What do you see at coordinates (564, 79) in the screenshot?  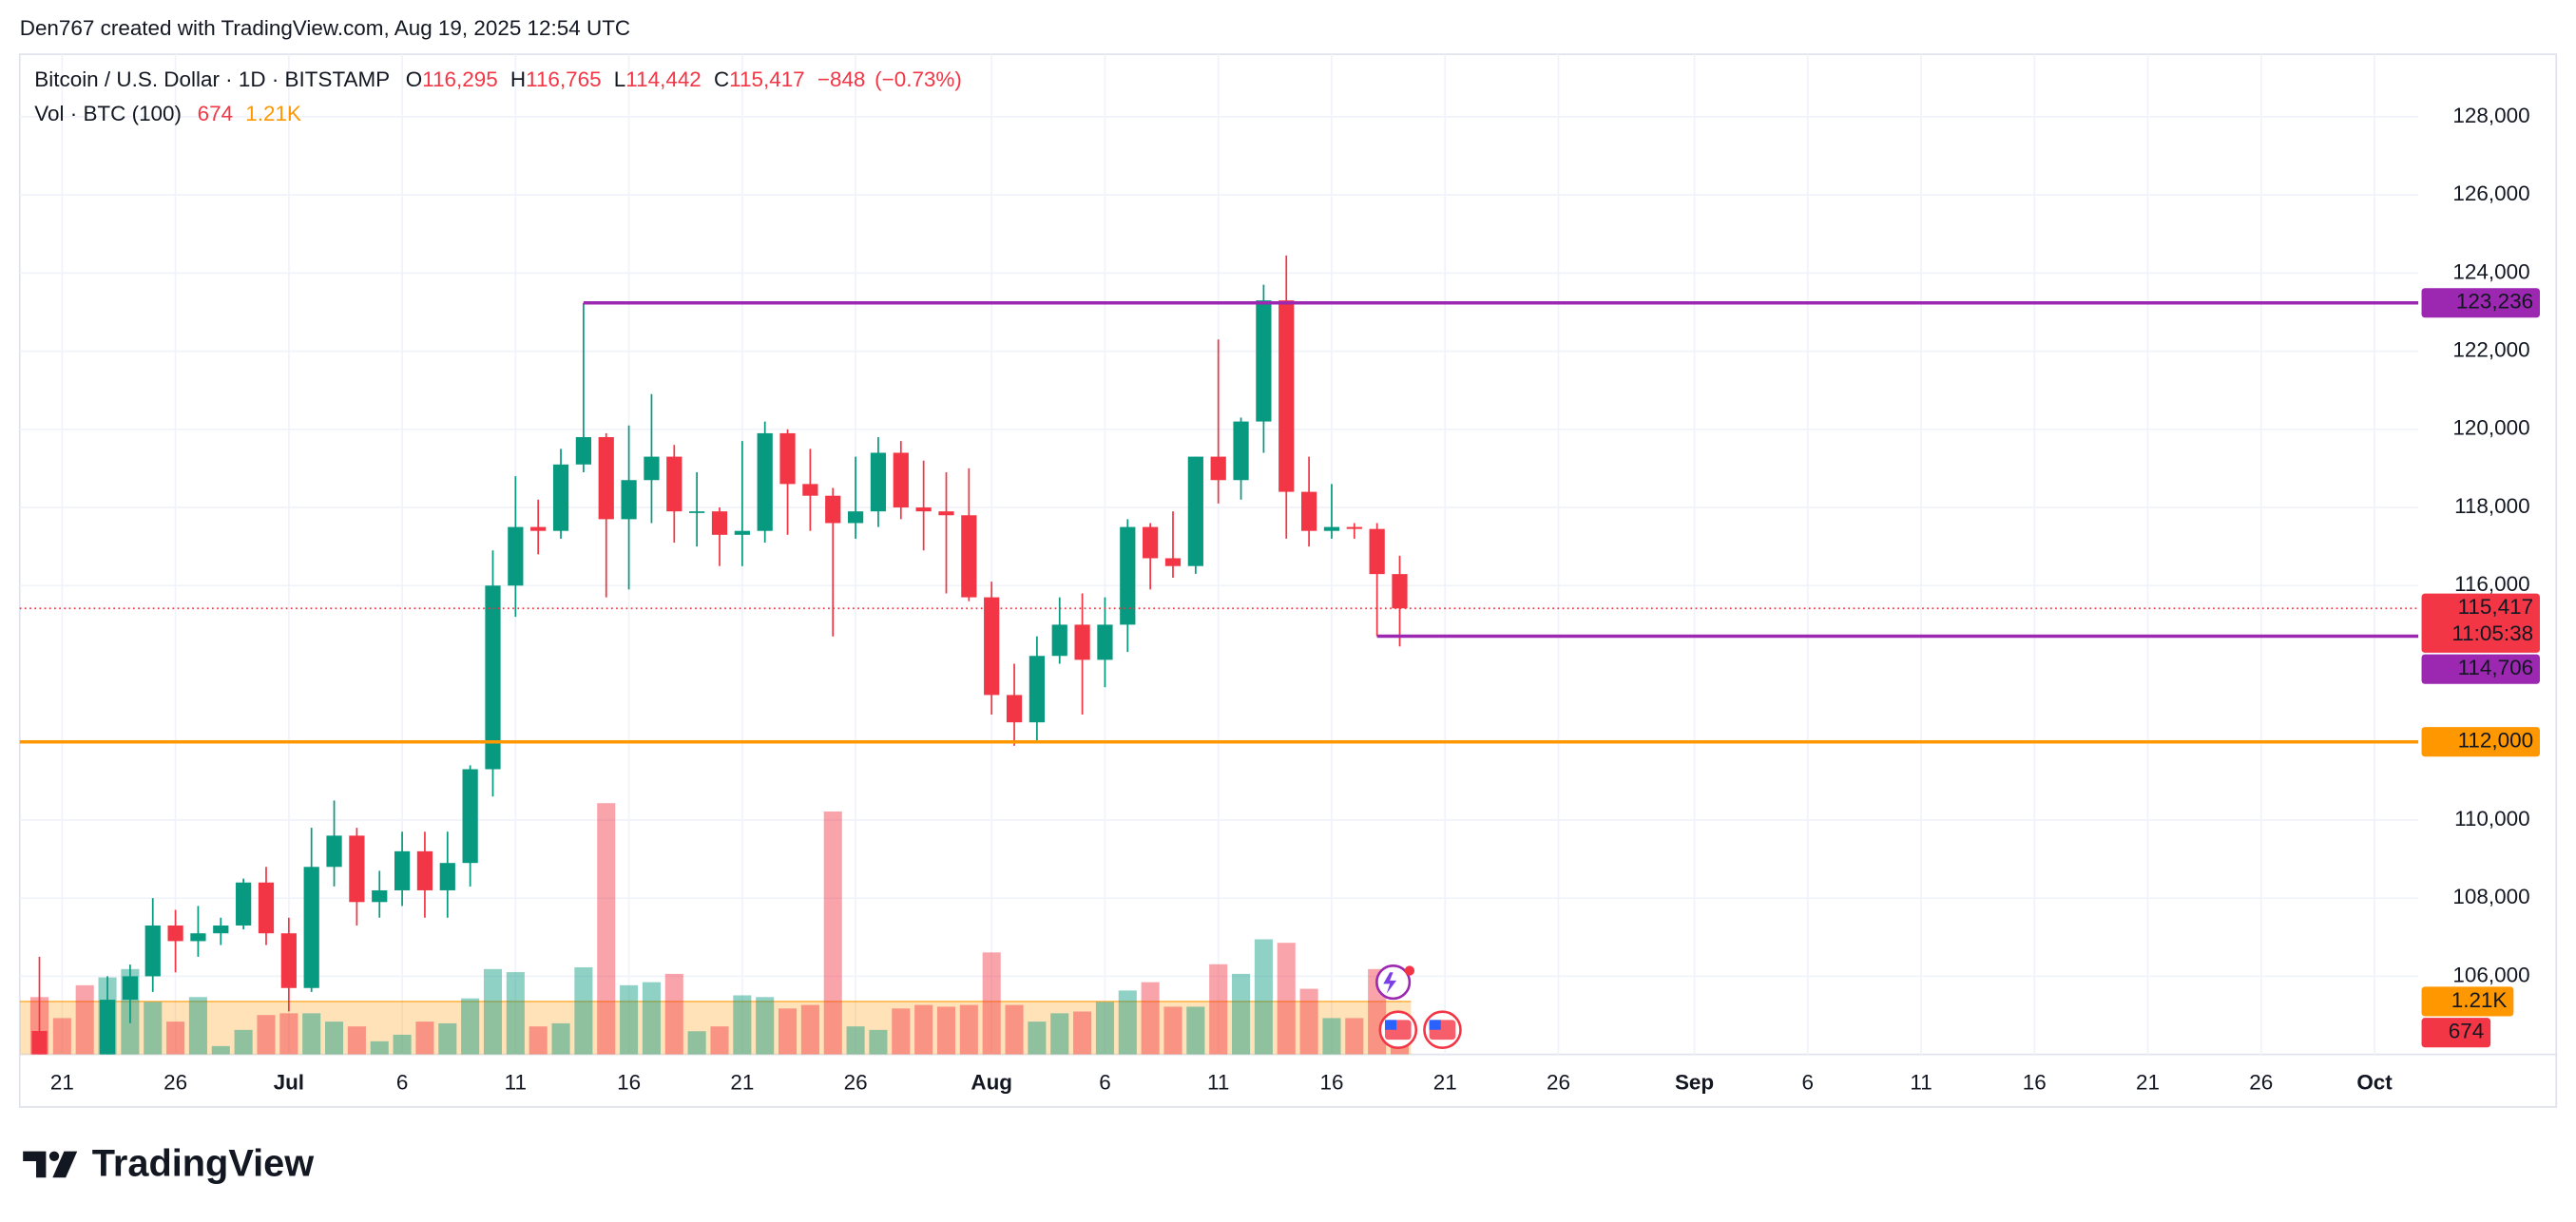 I see `legend-value: 116,765` at bounding box center [564, 79].